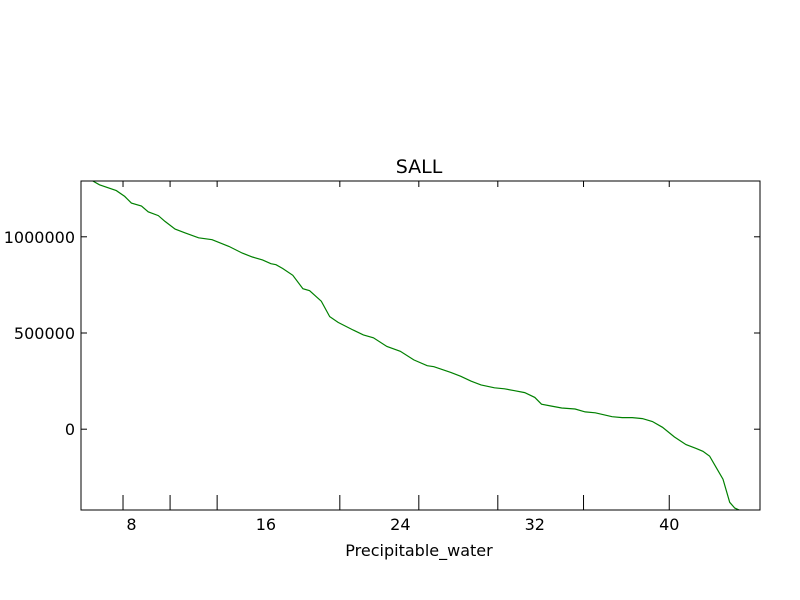 This screenshot has height=600, width=800. Describe the element at coordinates (39, 237) in the screenshot. I see `y-tick-label: 1000000` at that location.